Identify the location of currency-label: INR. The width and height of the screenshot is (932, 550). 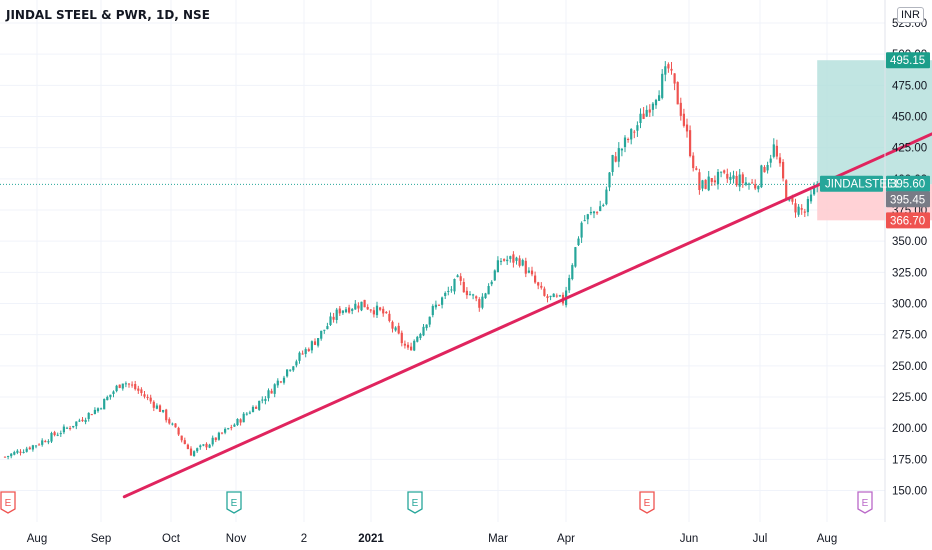
(910, 15).